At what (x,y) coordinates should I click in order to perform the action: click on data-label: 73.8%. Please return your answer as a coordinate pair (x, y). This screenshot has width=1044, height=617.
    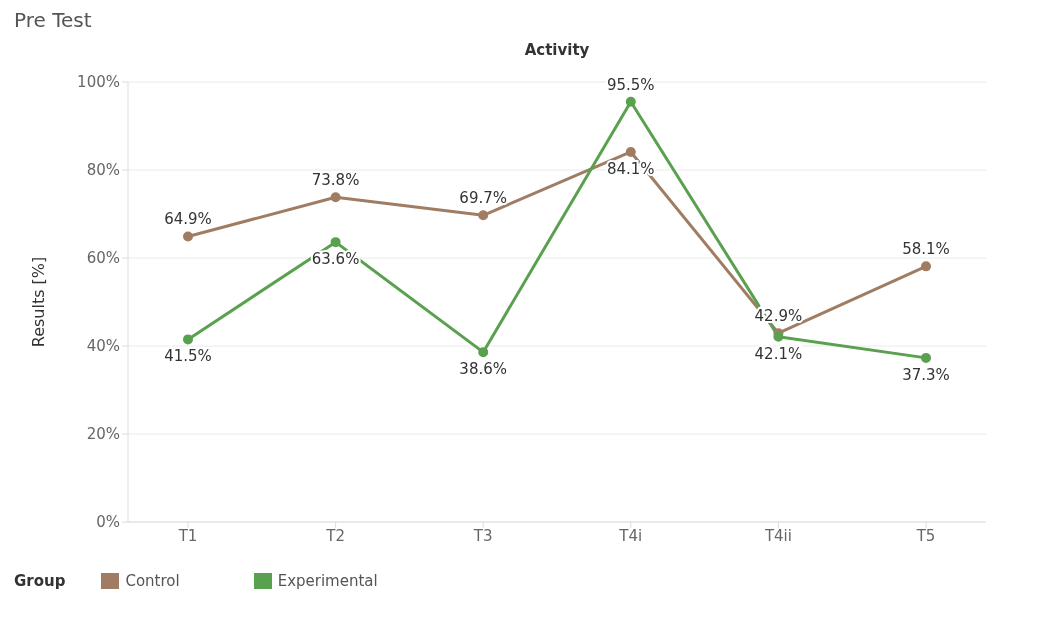
    Looking at the image, I should click on (335, 180).